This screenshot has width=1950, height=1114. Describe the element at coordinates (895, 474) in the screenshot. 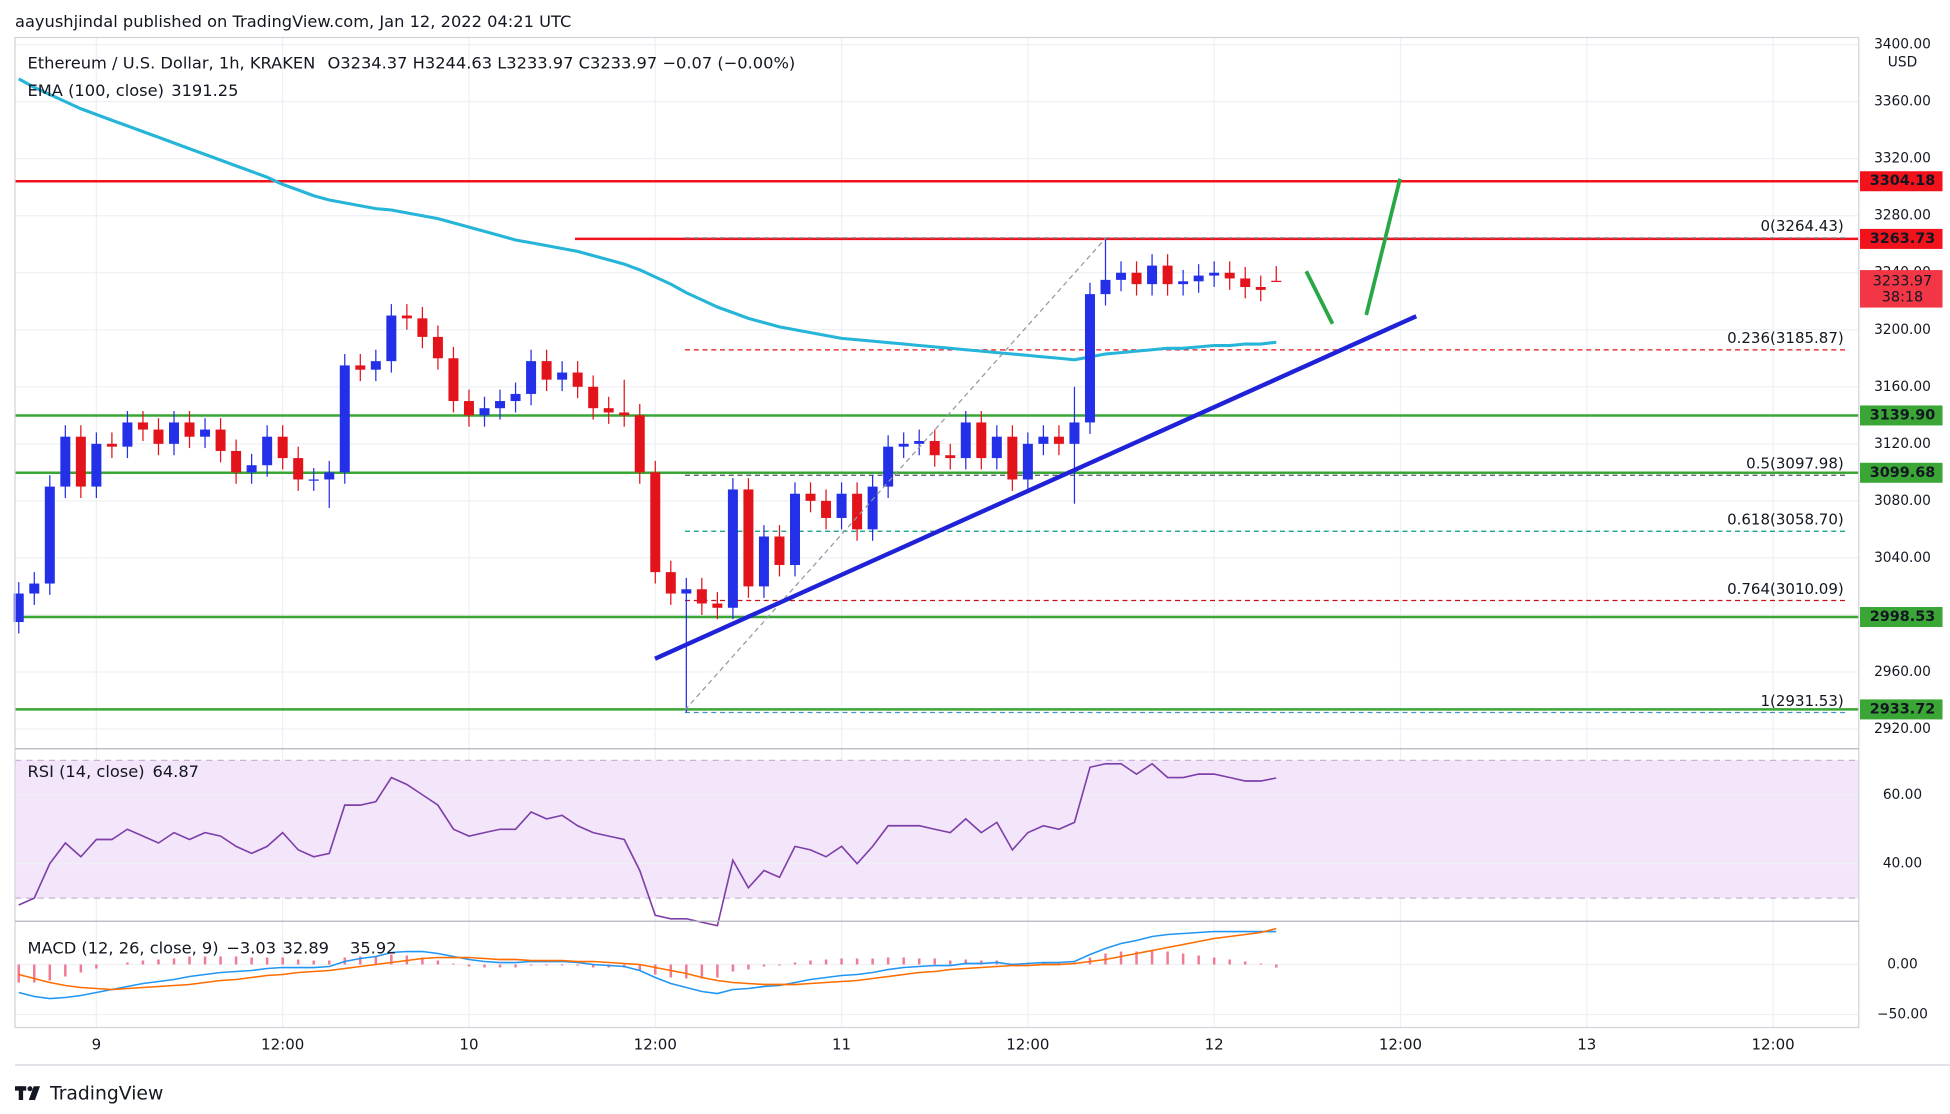

I see `fib-trend` at that location.